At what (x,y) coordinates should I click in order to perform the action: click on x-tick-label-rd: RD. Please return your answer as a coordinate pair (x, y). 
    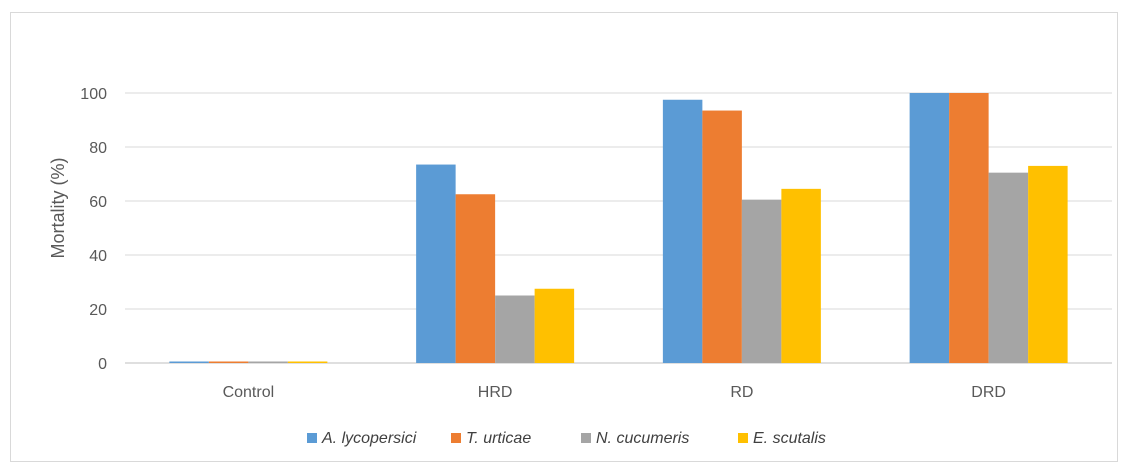
    Looking at the image, I should click on (741, 392).